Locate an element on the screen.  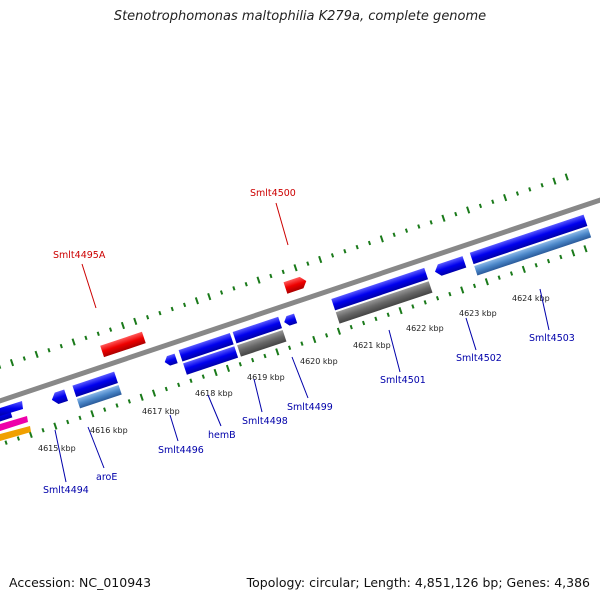
scale-label: 4615 kbp is located at coordinates (57, 448).